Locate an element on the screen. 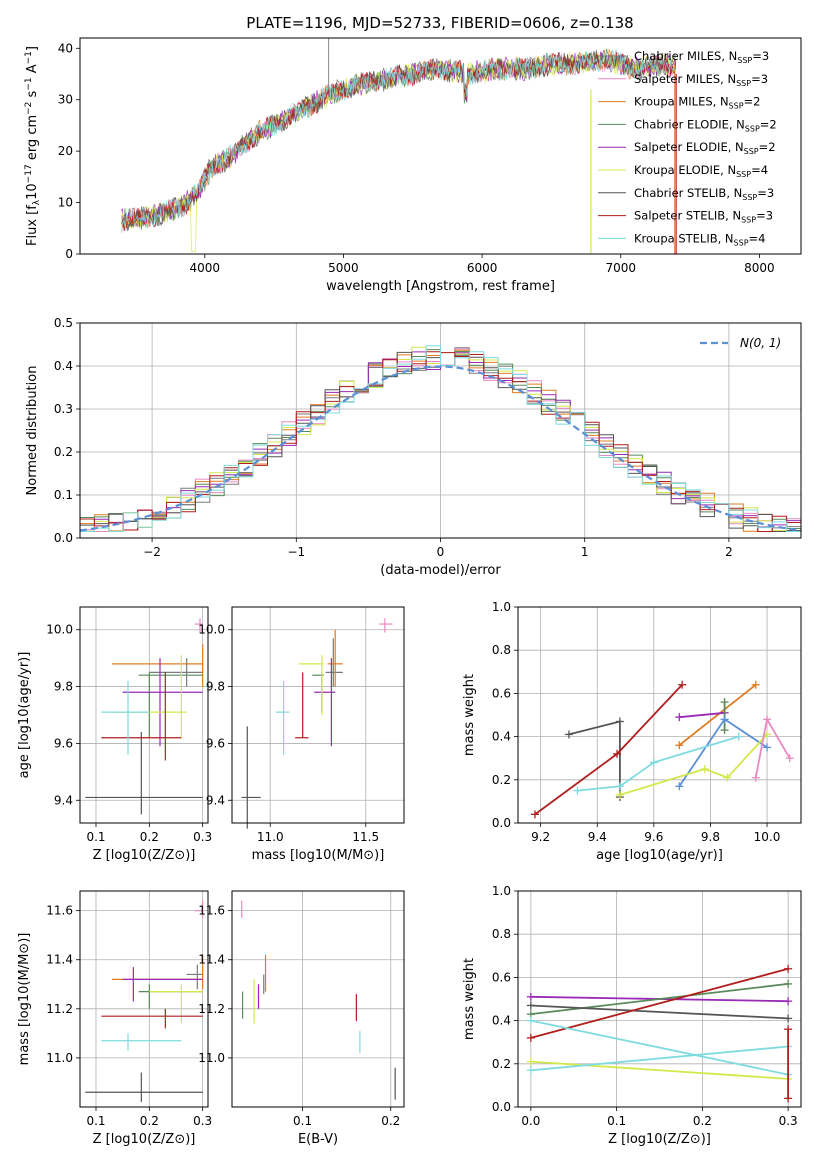 This screenshot has height=1170, width=819. x-axis-label: (data-model)/error is located at coordinates (440, 570).